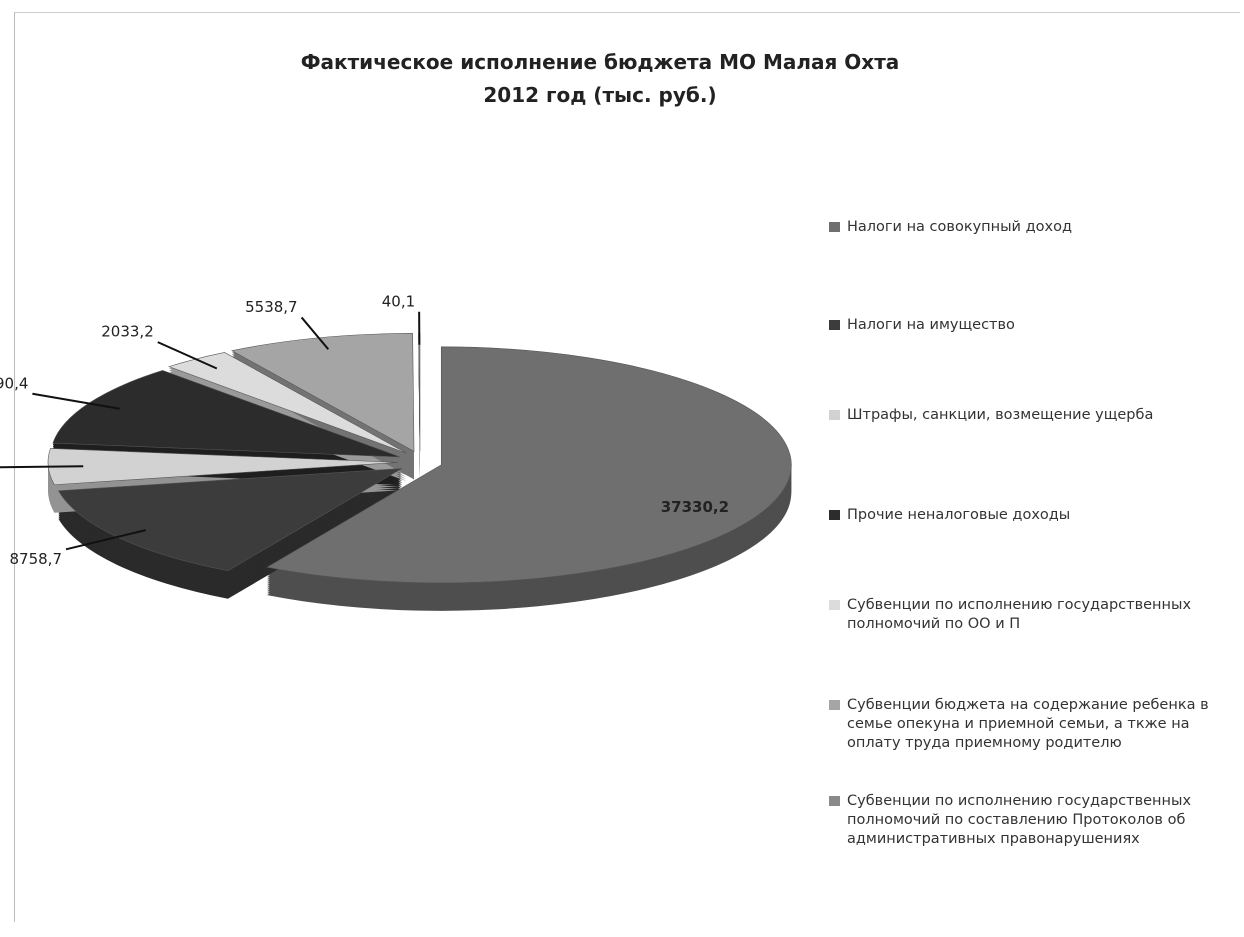 Image resolution: width=1244 pixels, height=937 pixels. What do you see at coordinates (695, 507) in the screenshot?
I see `data-label: 37330,2` at bounding box center [695, 507].